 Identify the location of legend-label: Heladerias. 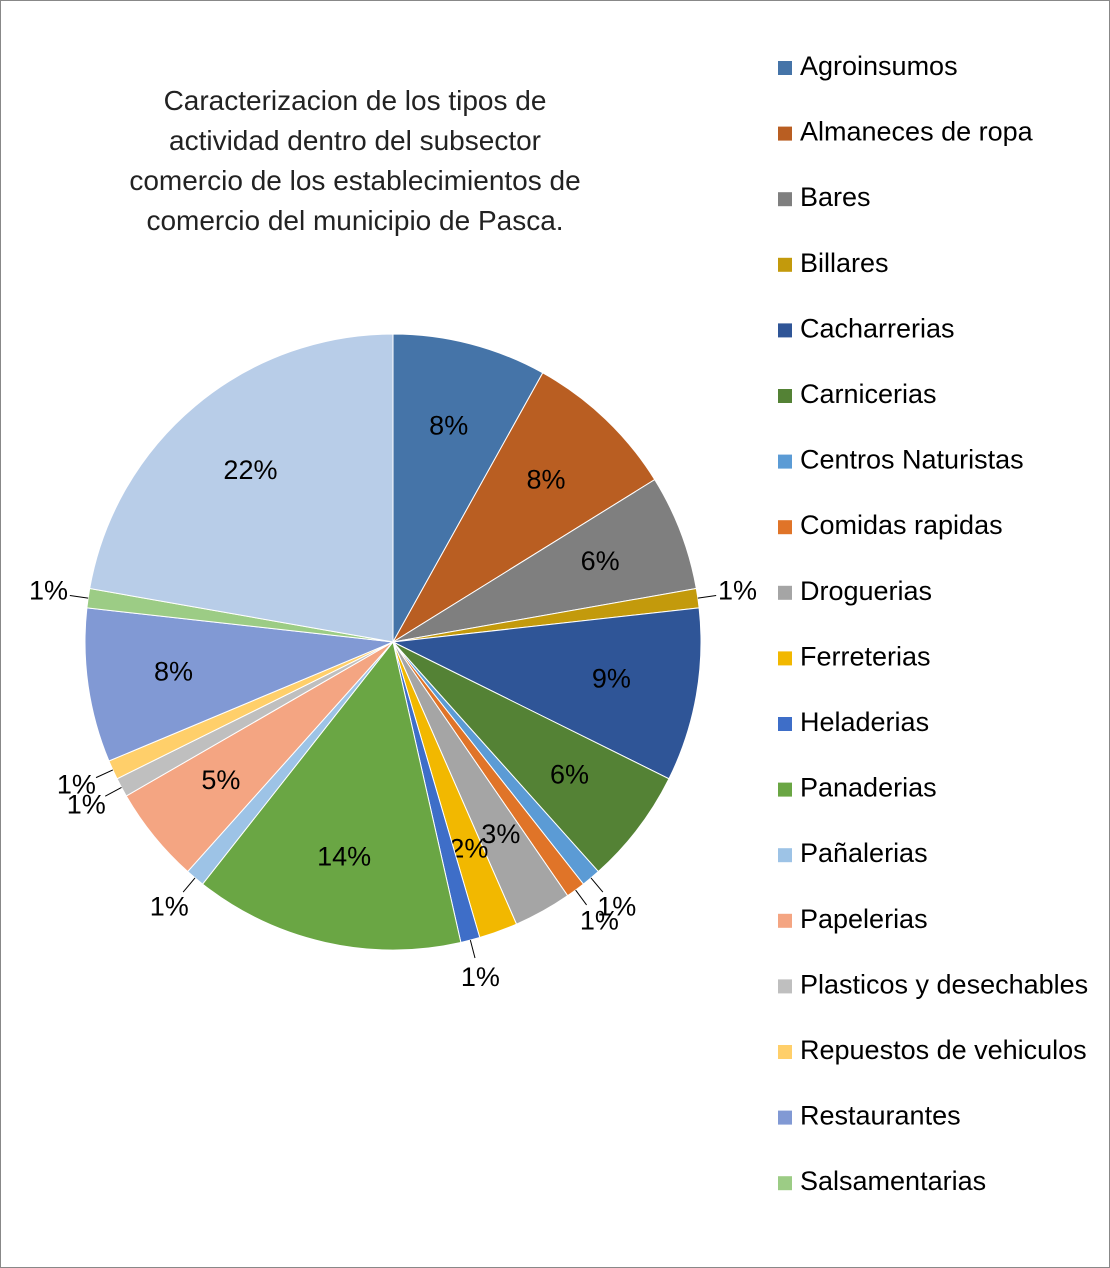
(864, 722).